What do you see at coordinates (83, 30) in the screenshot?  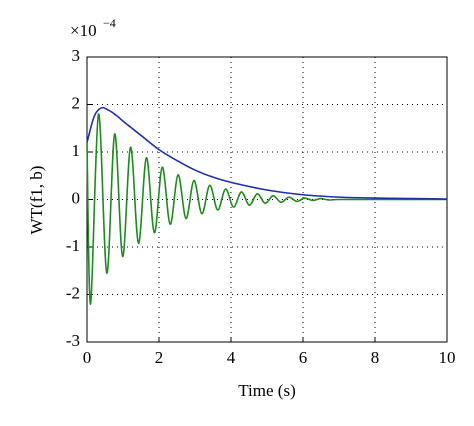 I see `y-multiplier: ×10` at bounding box center [83, 30].